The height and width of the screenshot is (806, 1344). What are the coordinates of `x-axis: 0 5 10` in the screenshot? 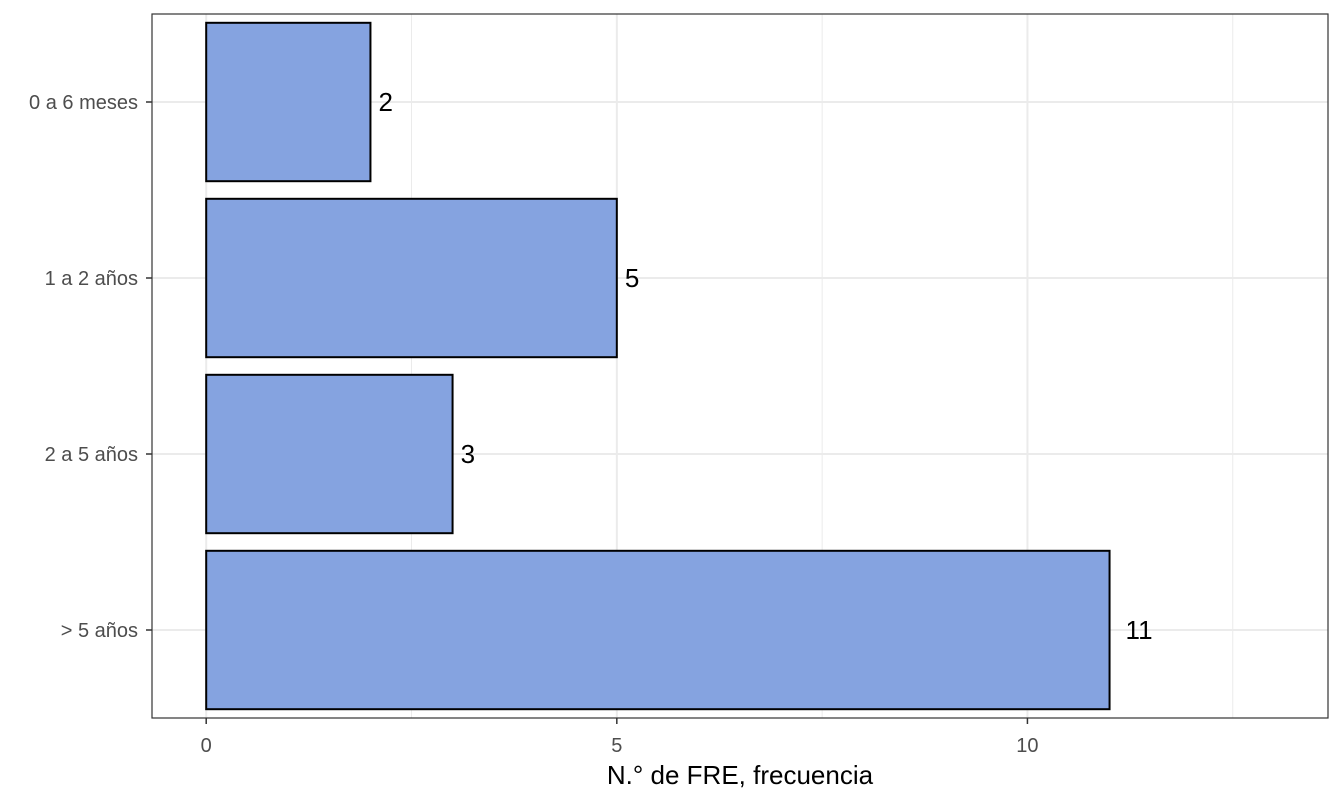 It's located at (620, 737).